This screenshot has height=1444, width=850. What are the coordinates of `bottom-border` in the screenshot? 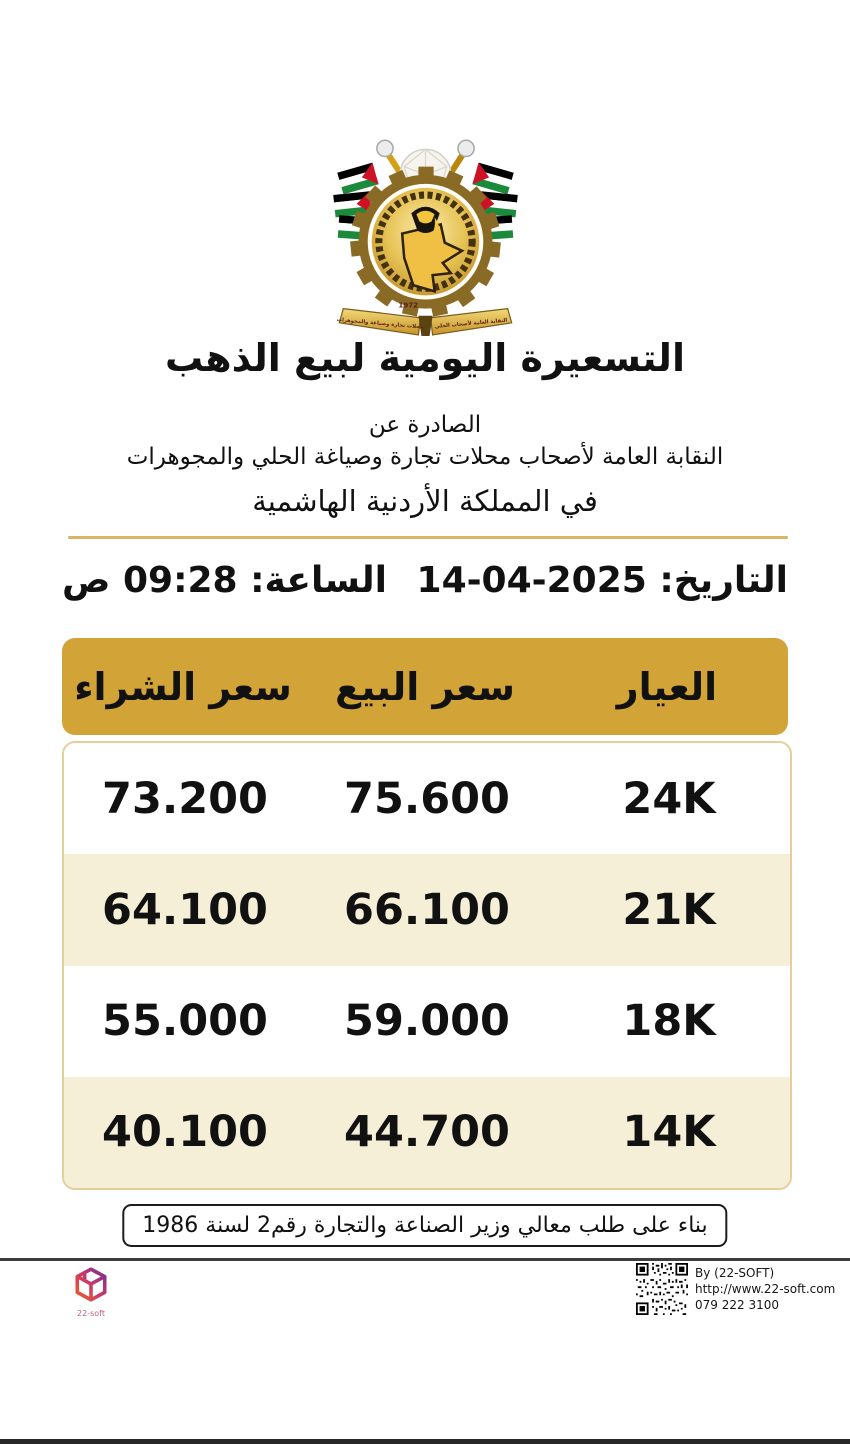 It's located at (425, 1441).